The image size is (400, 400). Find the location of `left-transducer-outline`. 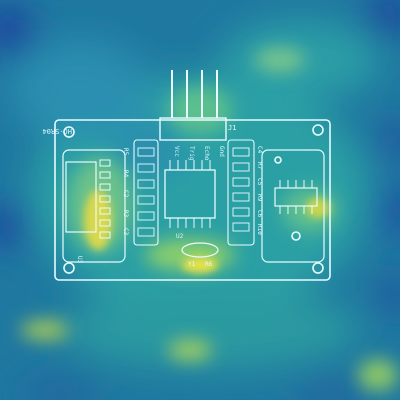

left-transducer-outline is located at coordinates (94, 206).